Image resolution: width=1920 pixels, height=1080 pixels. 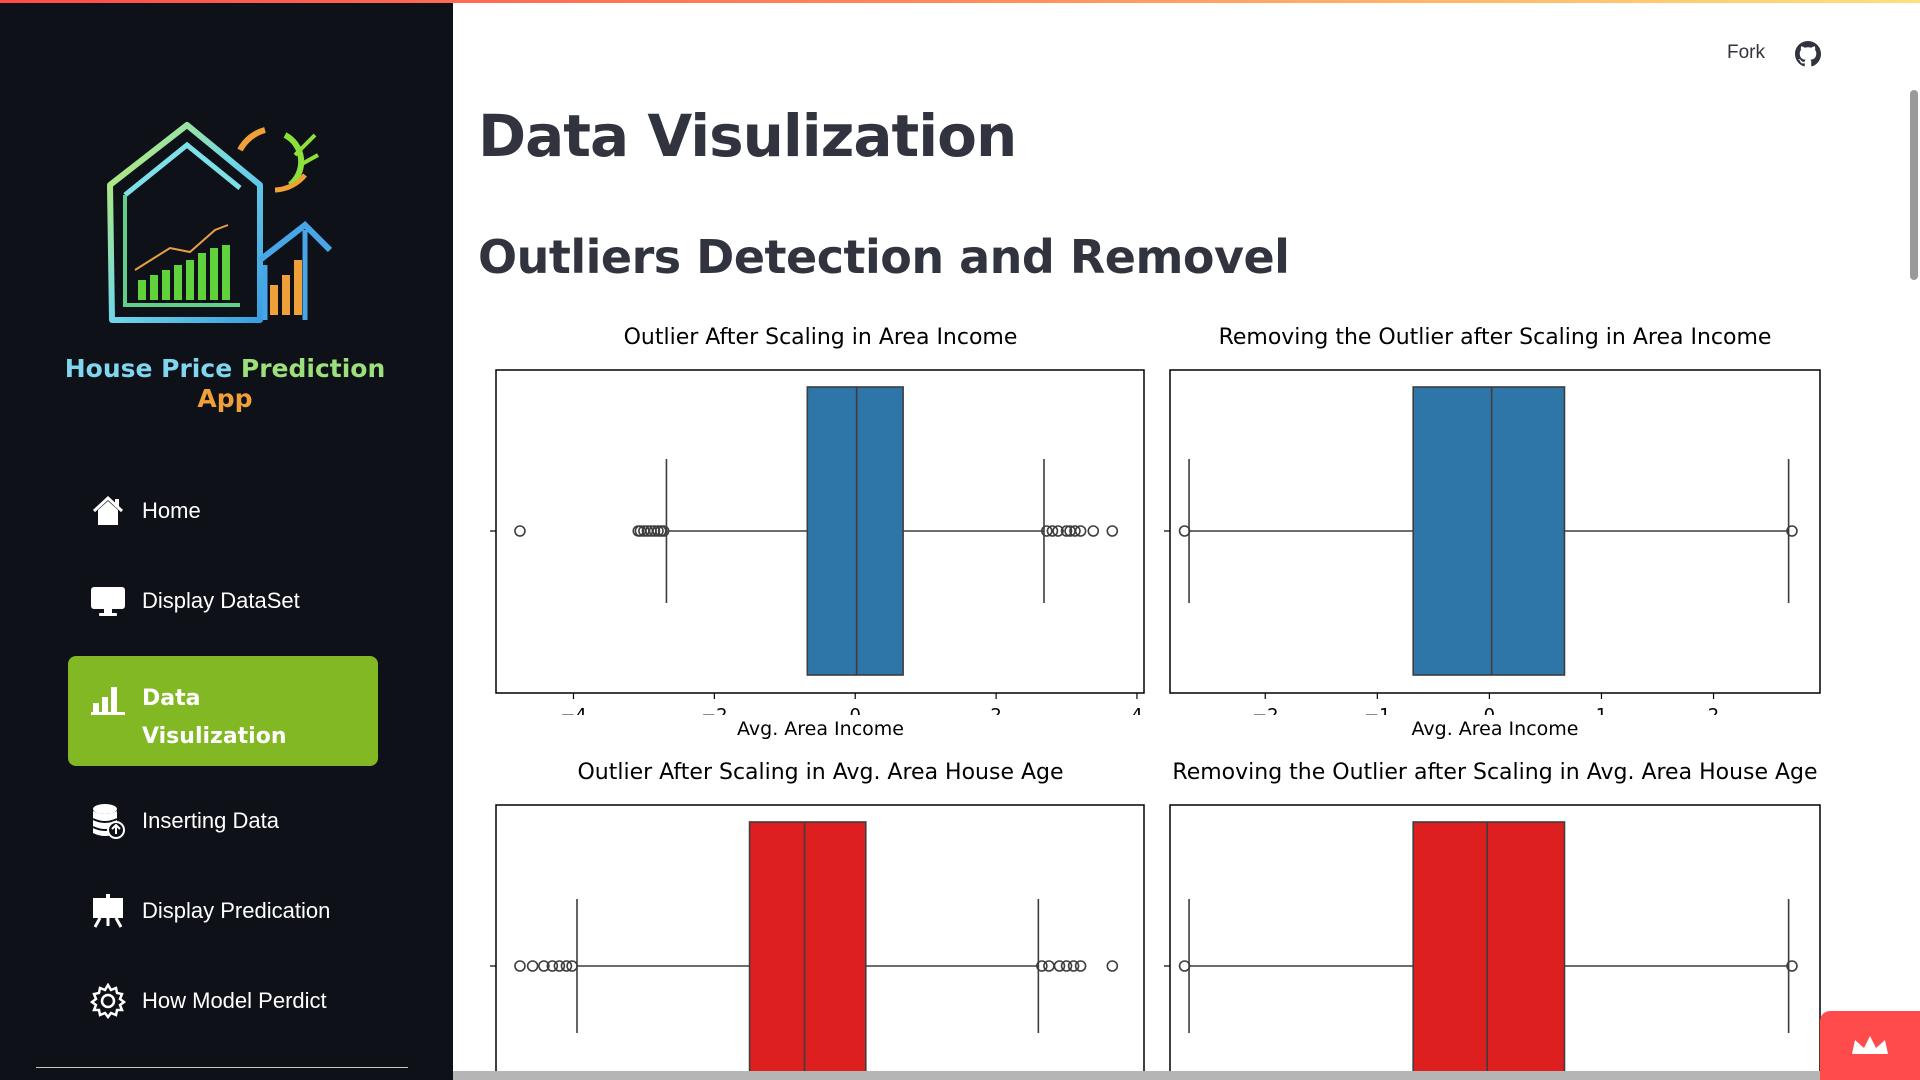 What do you see at coordinates (108, 700) in the screenshot?
I see `bar-chart-icon` at bounding box center [108, 700].